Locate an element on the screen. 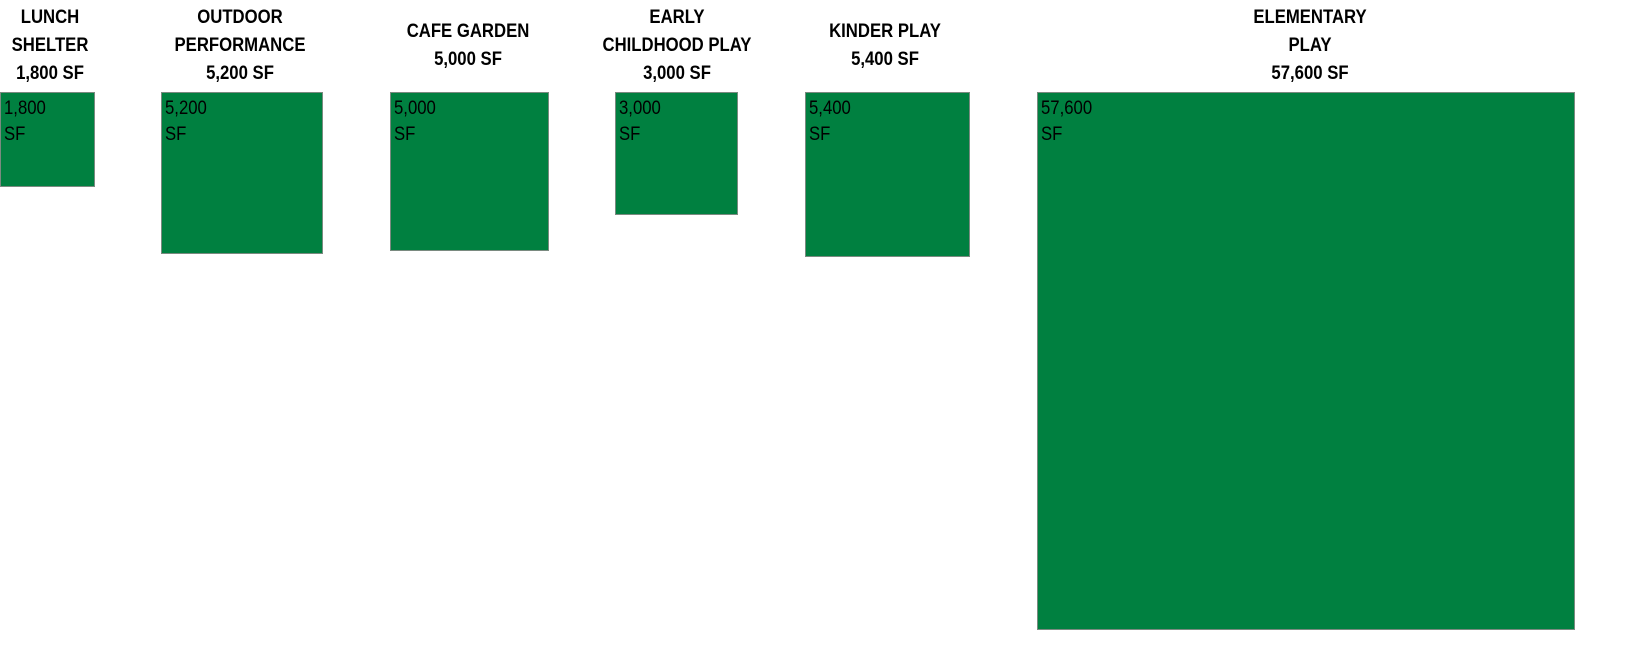 Image resolution: width=1633 pixels, height=656 pixels. area-value: 5,200 is located at coordinates (186, 108).